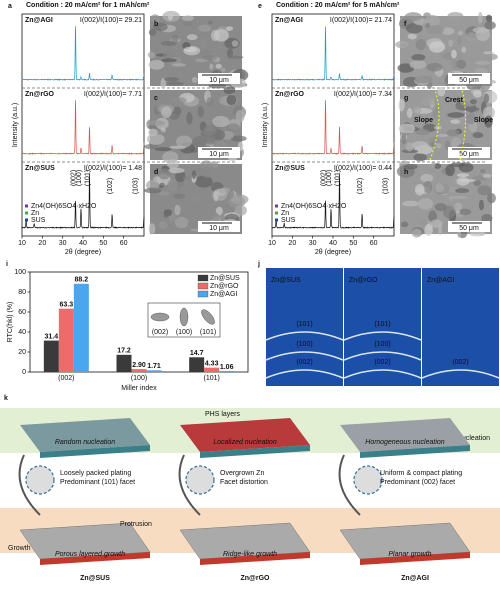 Image resolution: width=500 pixels, height=592 pixels. What do you see at coordinates (7, 264) in the screenshot?
I see `panel-letter: i` at bounding box center [7, 264].